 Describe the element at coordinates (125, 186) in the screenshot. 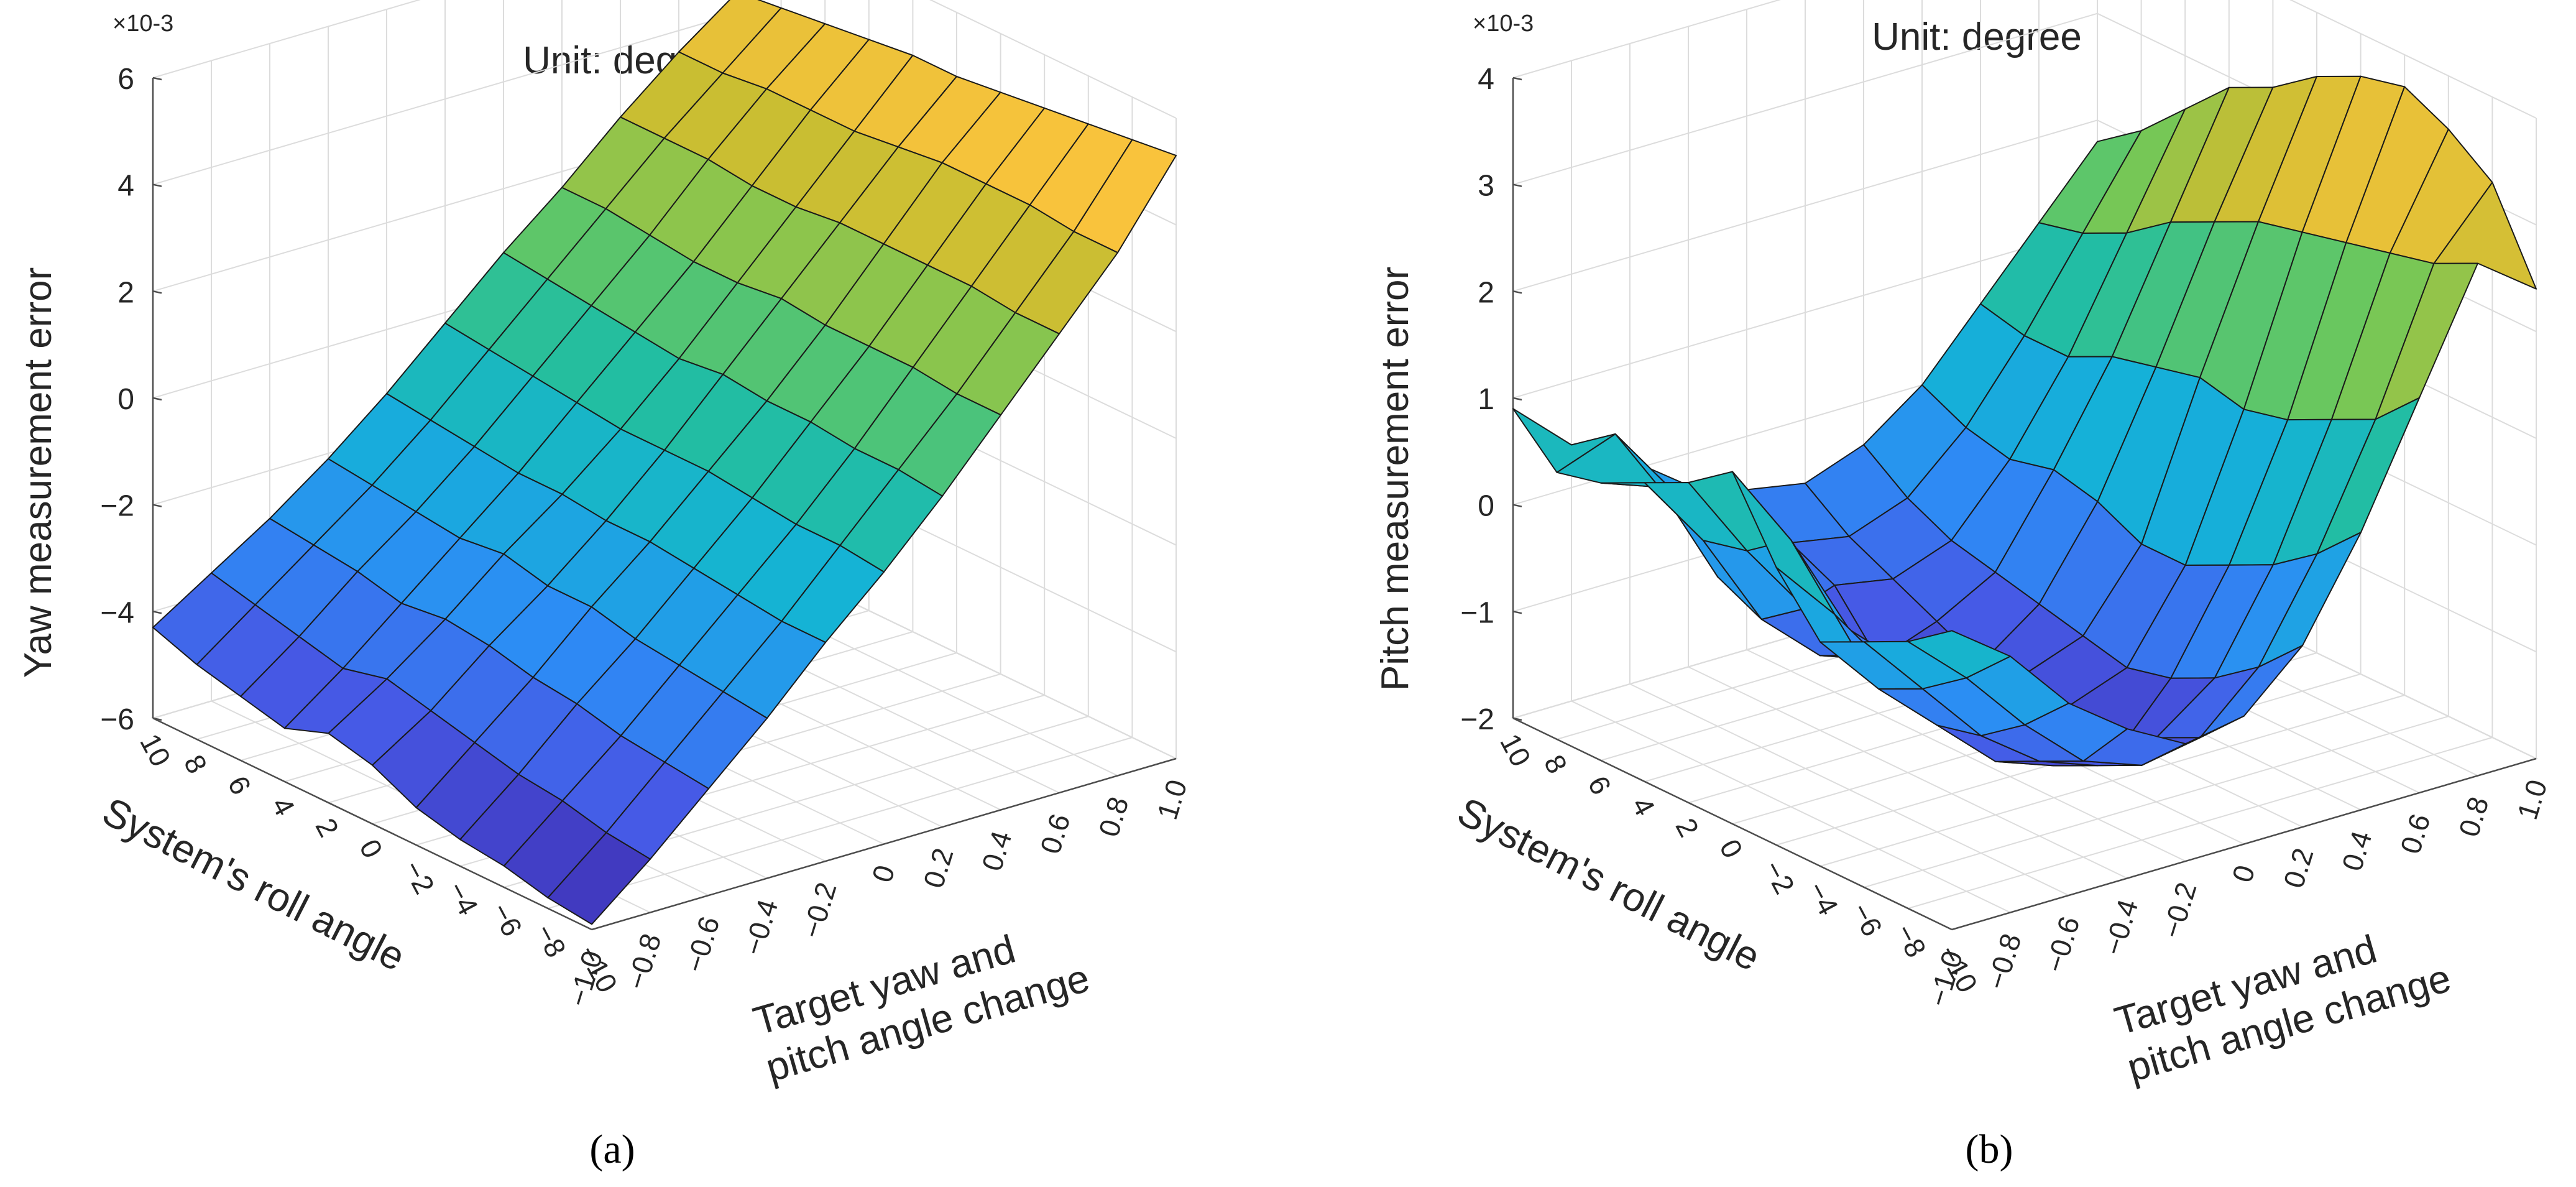

I see `chart-a-z-tick-label: 4` at that location.